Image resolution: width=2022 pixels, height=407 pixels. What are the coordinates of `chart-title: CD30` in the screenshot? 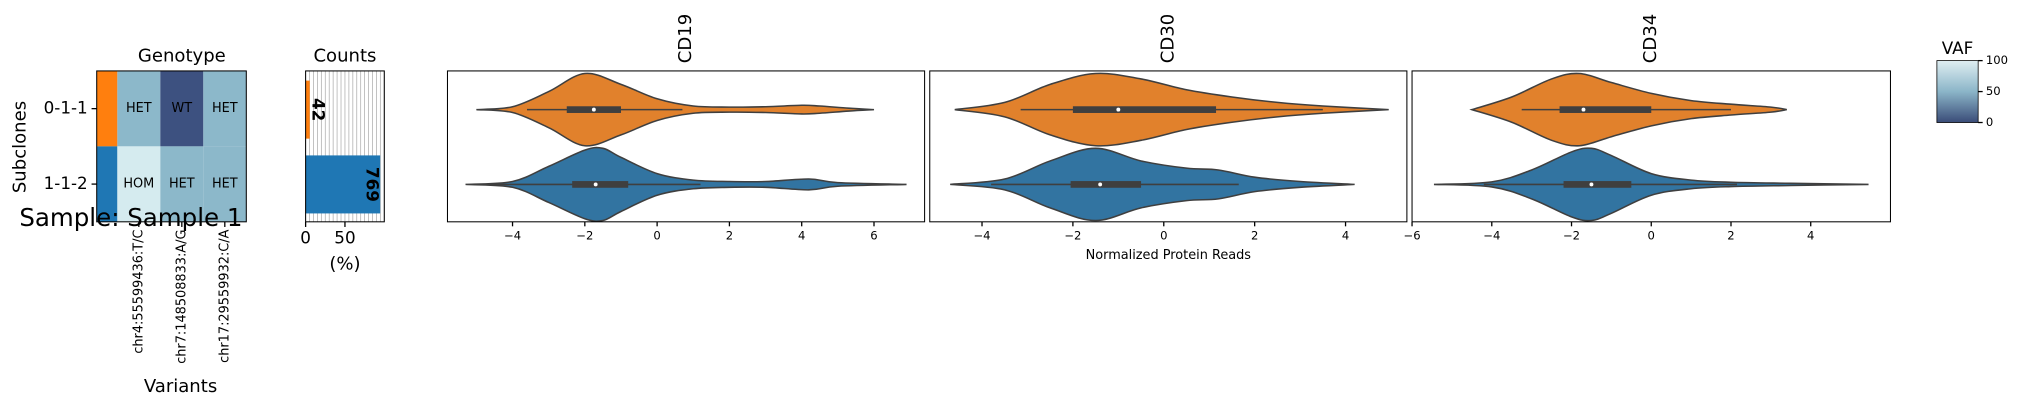 It's located at (1167, 38).